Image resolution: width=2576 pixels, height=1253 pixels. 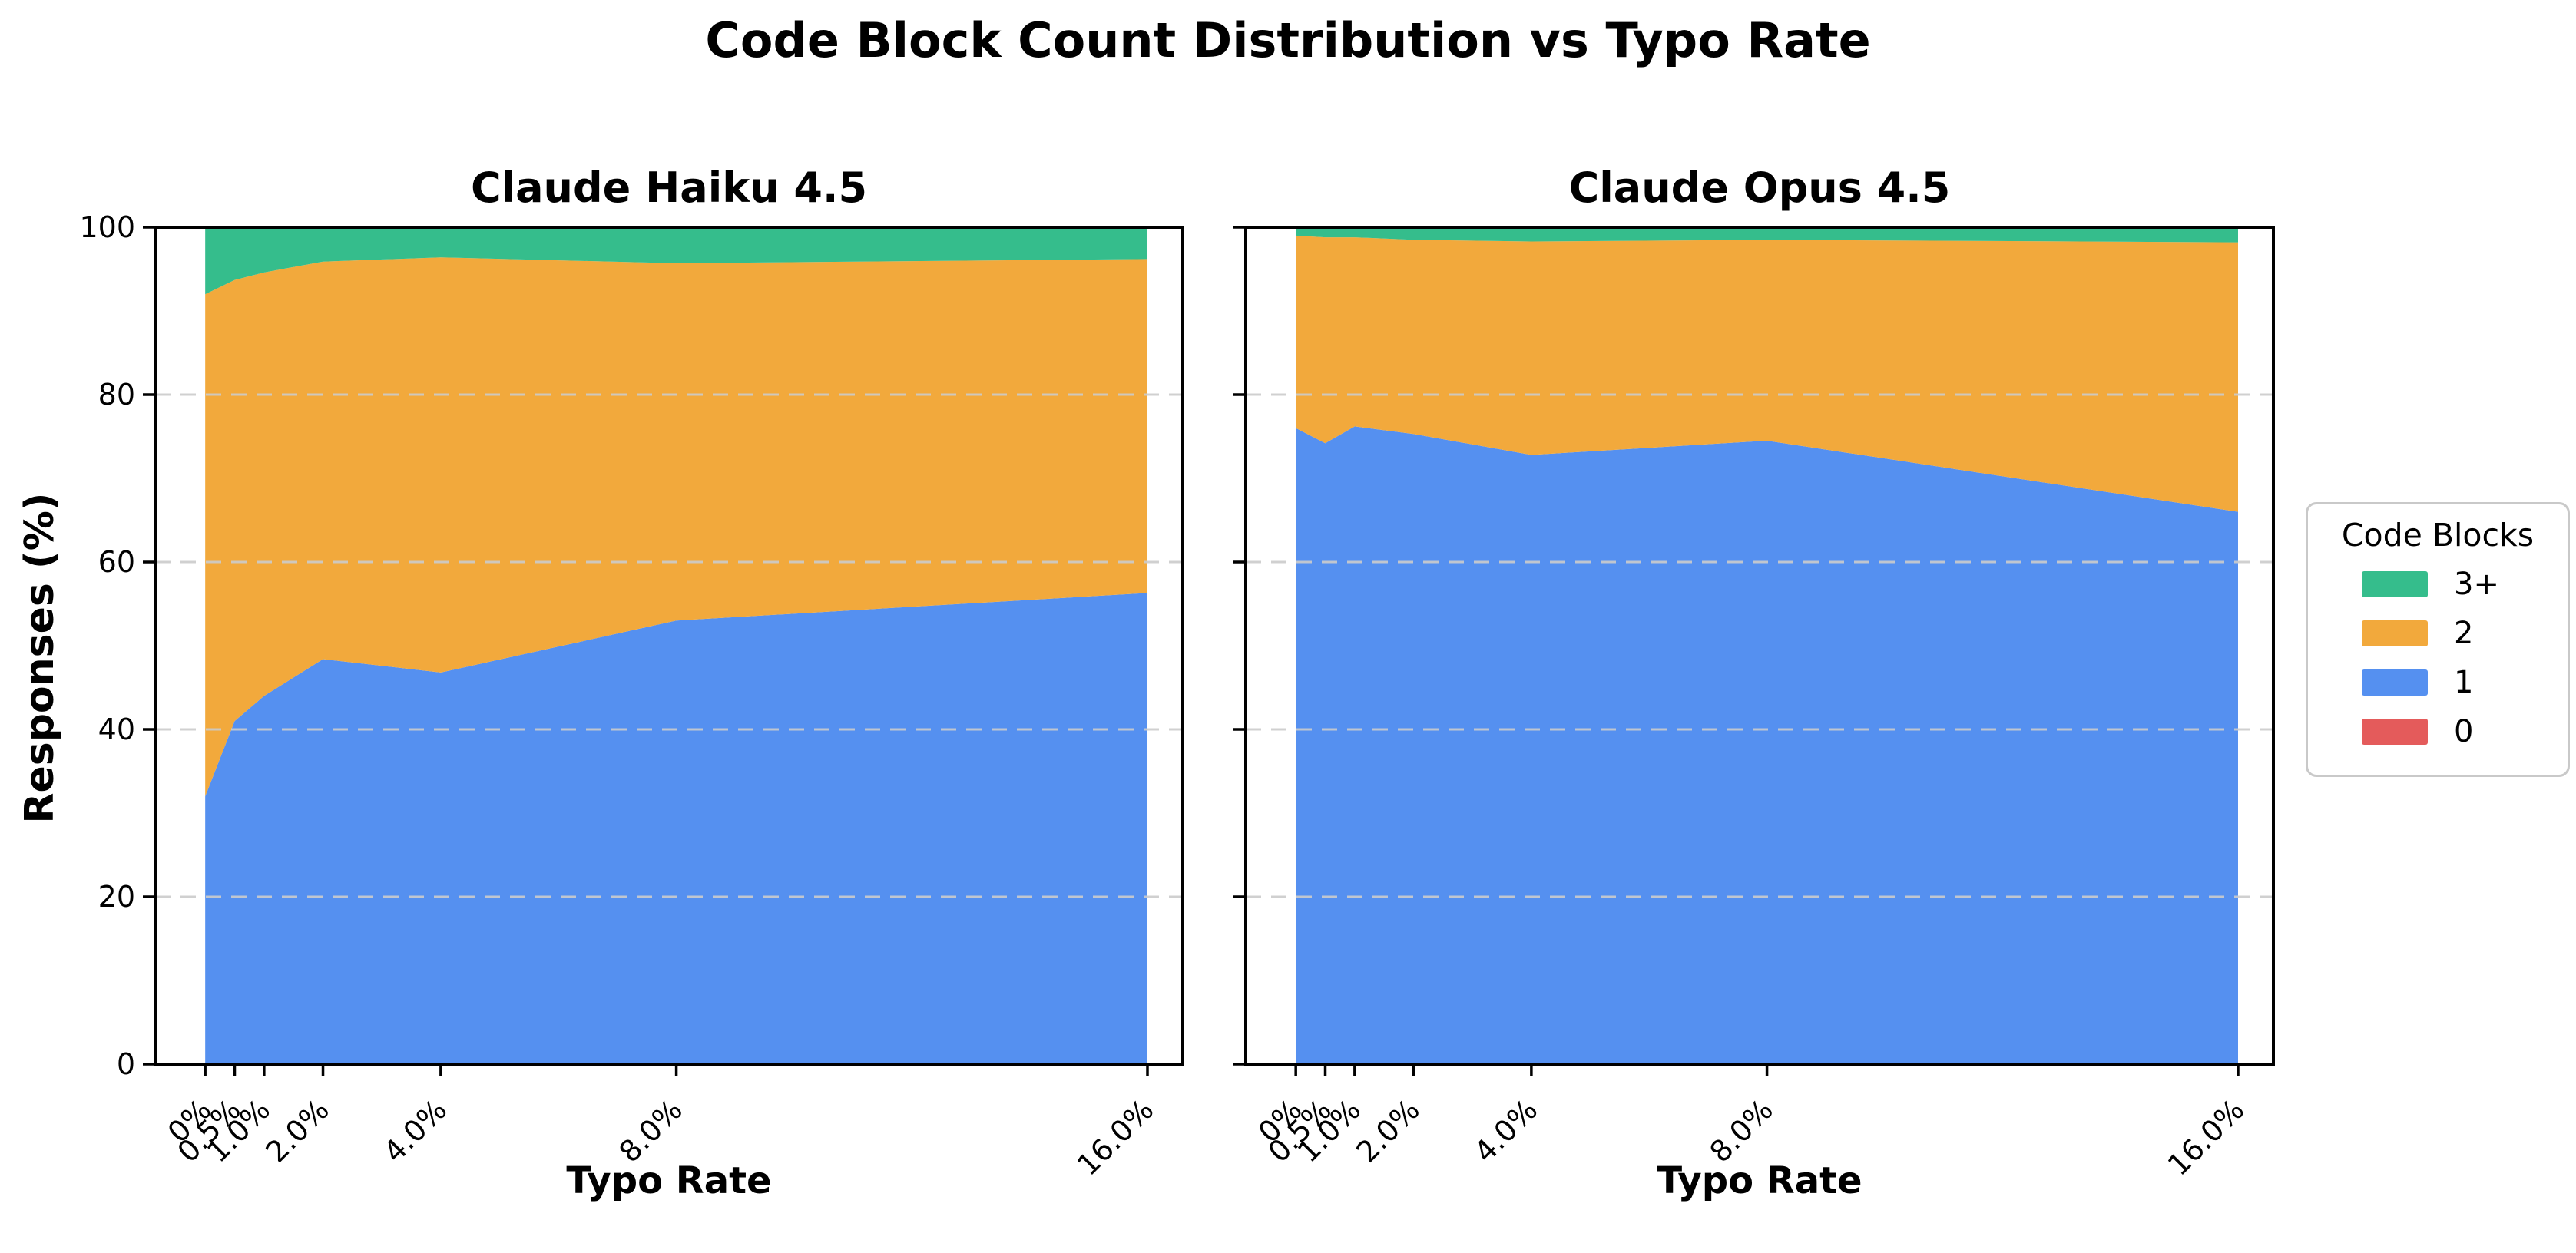 I want to click on x-axis-label-haiku: Typo Rate, so click(x=669, y=1180).